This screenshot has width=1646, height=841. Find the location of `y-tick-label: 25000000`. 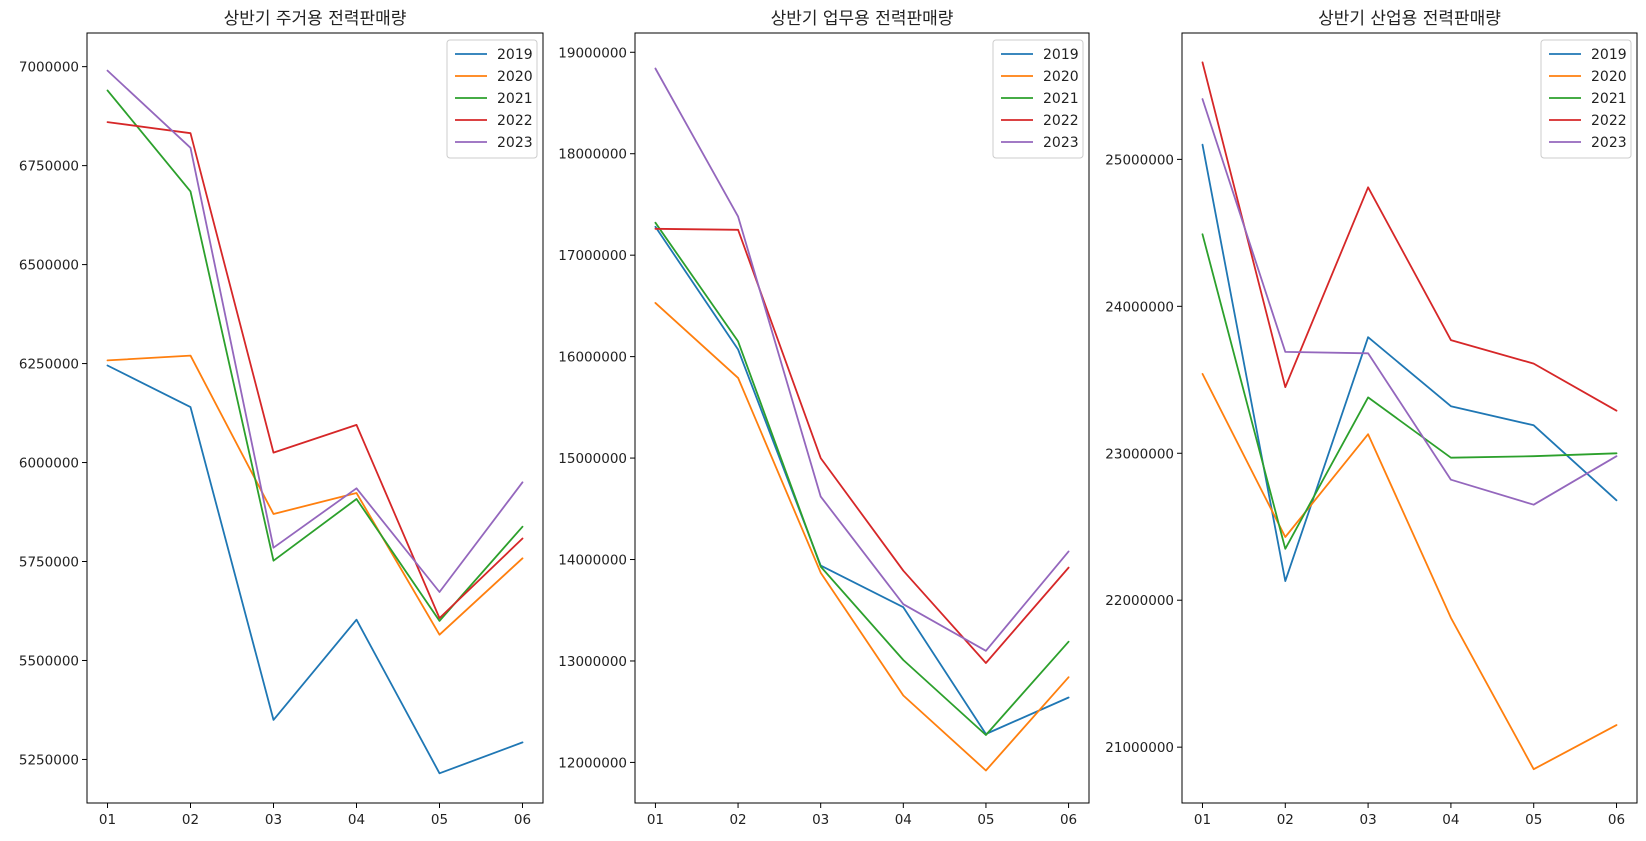

y-tick-label: 25000000 is located at coordinates (1139, 160).